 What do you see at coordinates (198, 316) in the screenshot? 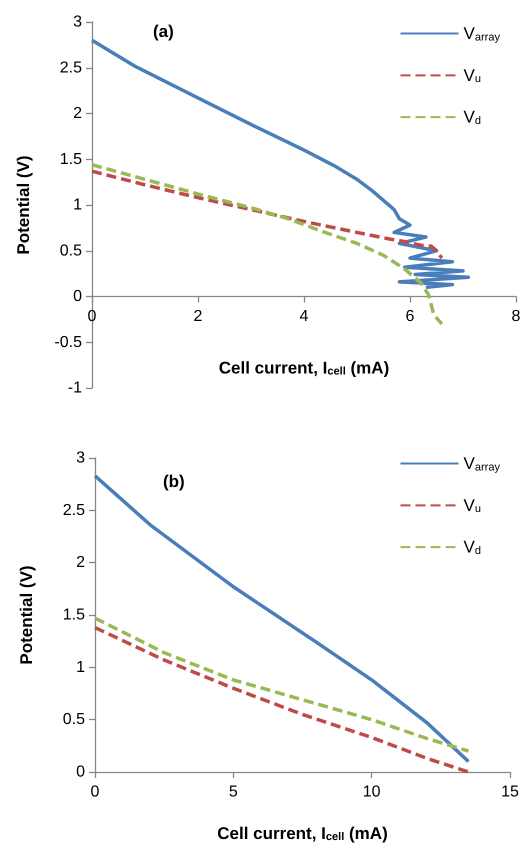
I see `x-tick-label: 2` at bounding box center [198, 316].